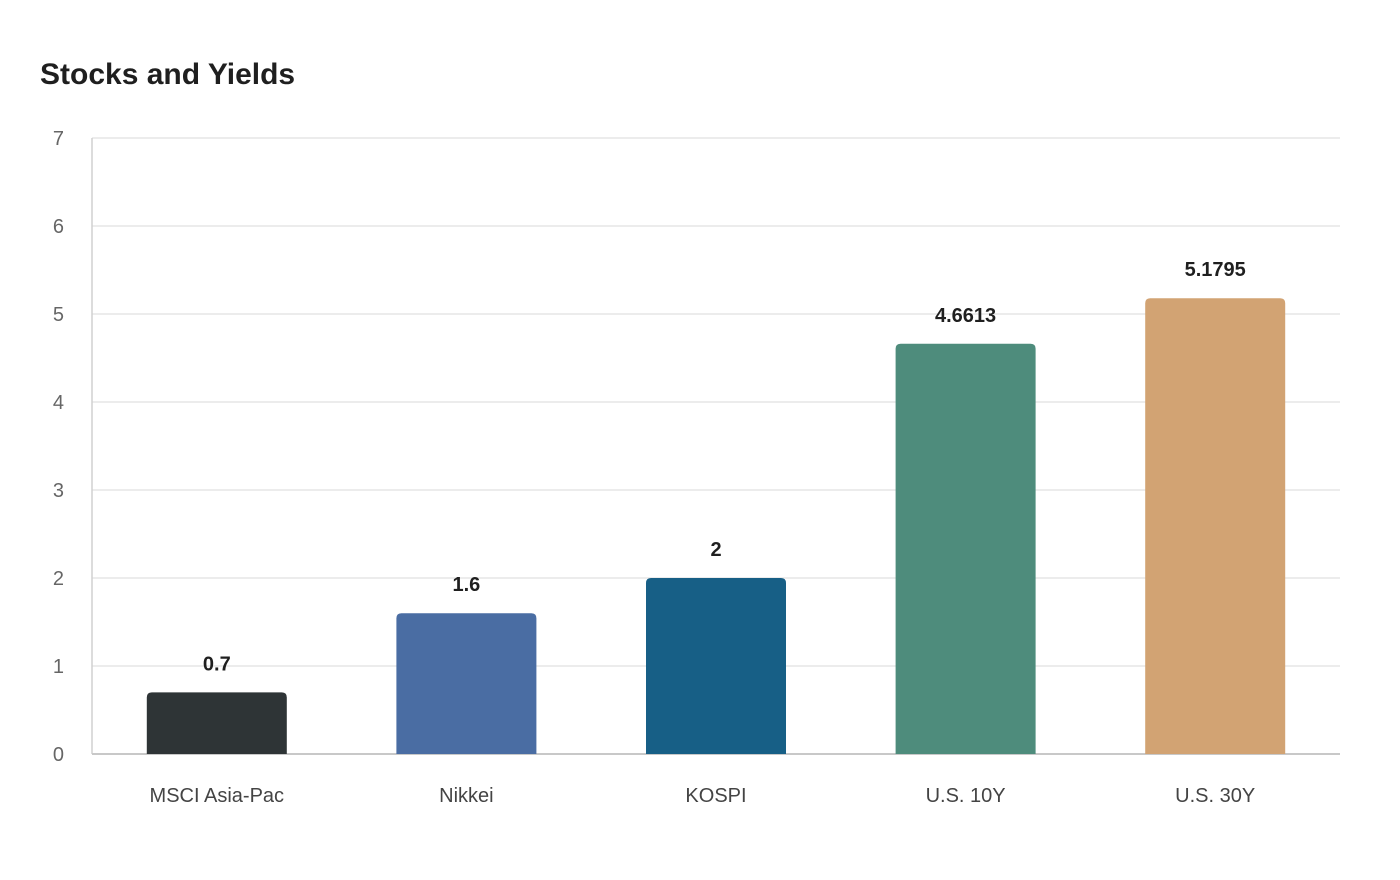  What do you see at coordinates (58, 139) in the screenshot?
I see `y-tick-label: 7` at bounding box center [58, 139].